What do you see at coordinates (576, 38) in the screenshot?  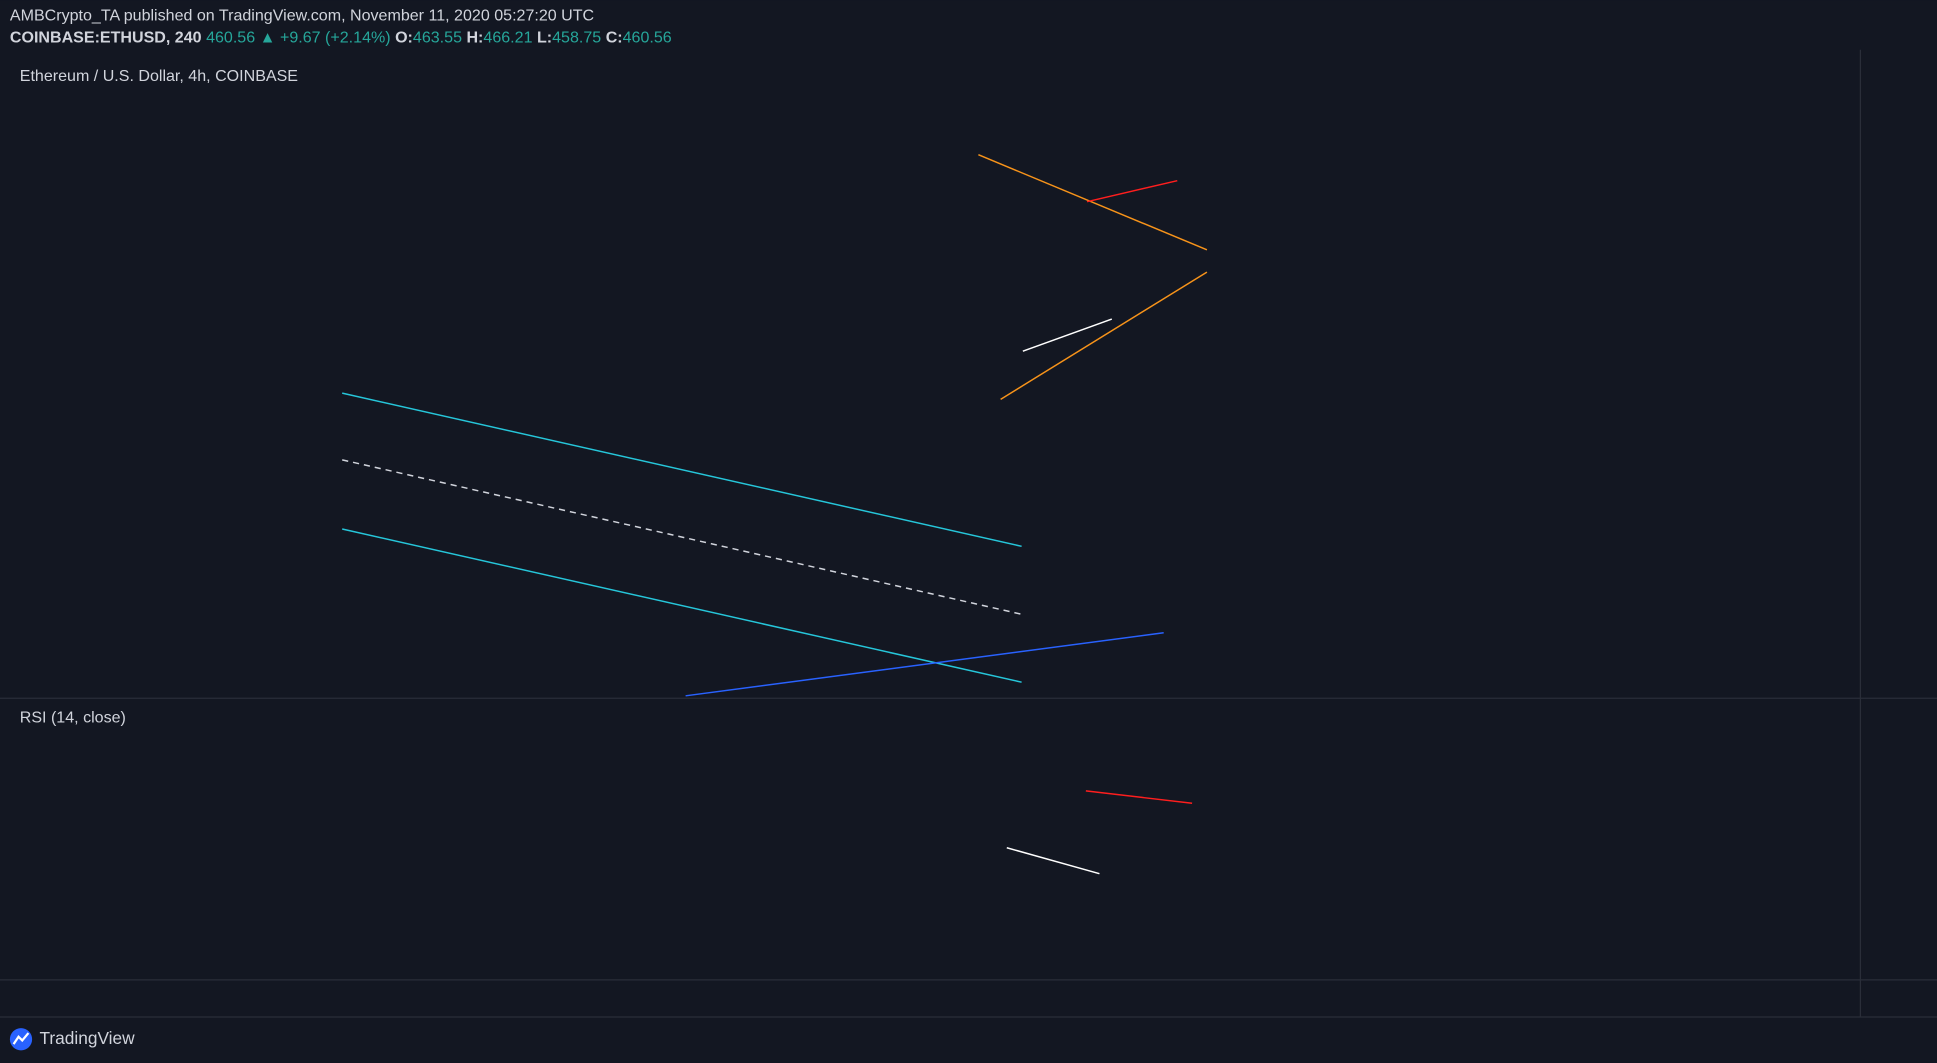 I see `ohlc-value: 458.75` at bounding box center [576, 38].